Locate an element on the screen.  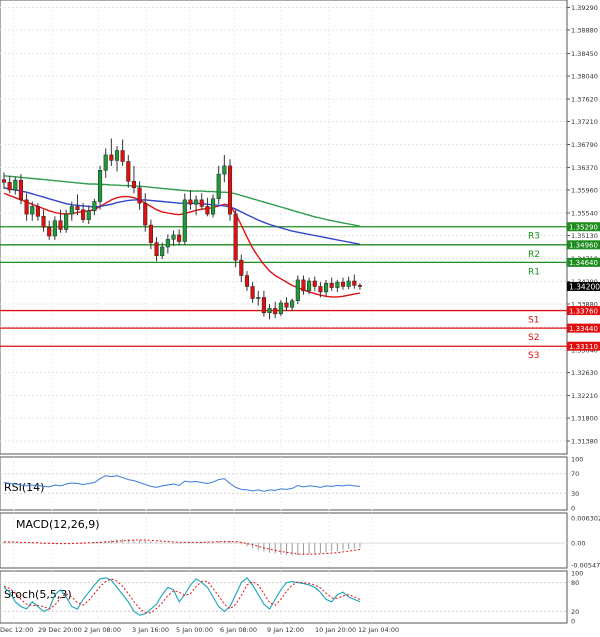
level-tag-bg-s1 is located at coordinates (583, 311).